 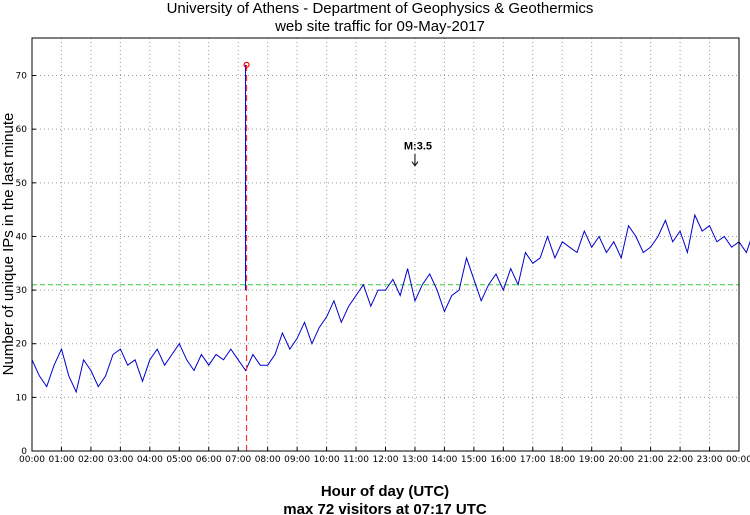 I want to click on x-tick-label: 19:00, so click(x=592, y=460).